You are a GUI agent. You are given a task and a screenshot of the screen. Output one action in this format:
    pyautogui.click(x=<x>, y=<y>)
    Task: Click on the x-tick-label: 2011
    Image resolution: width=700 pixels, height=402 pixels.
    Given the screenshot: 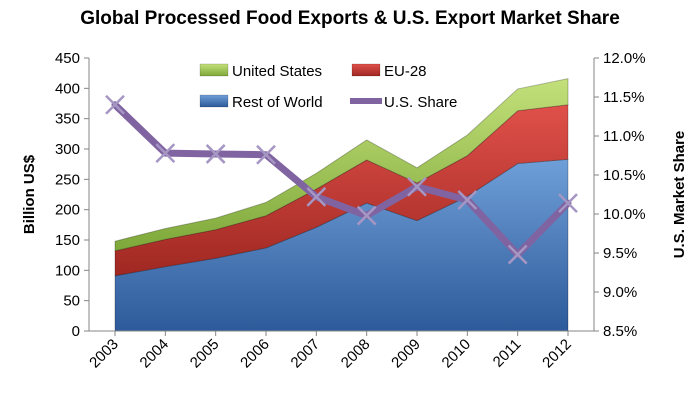 What is the action you would take?
    pyautogui.click(x=507, y=353)
    